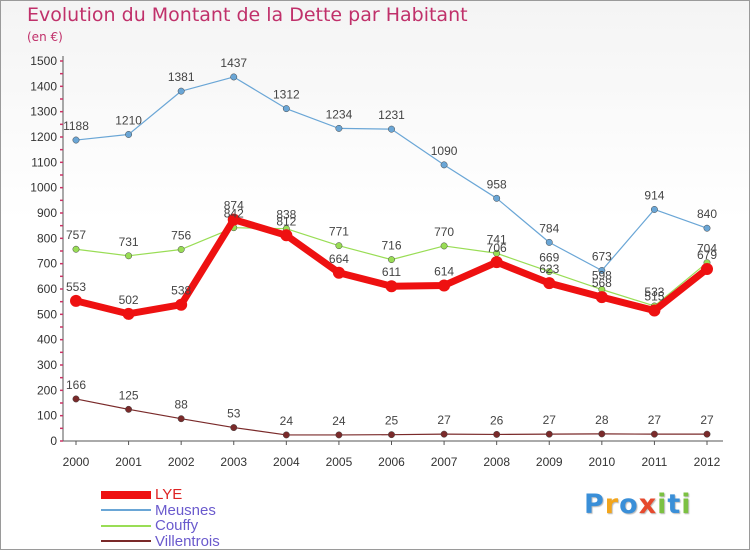 This screenshot has width=750, height=550. Describe the element at coordinates (444, 151) in the screenshot. I see `data-label-meusnes: 1090` at that location.